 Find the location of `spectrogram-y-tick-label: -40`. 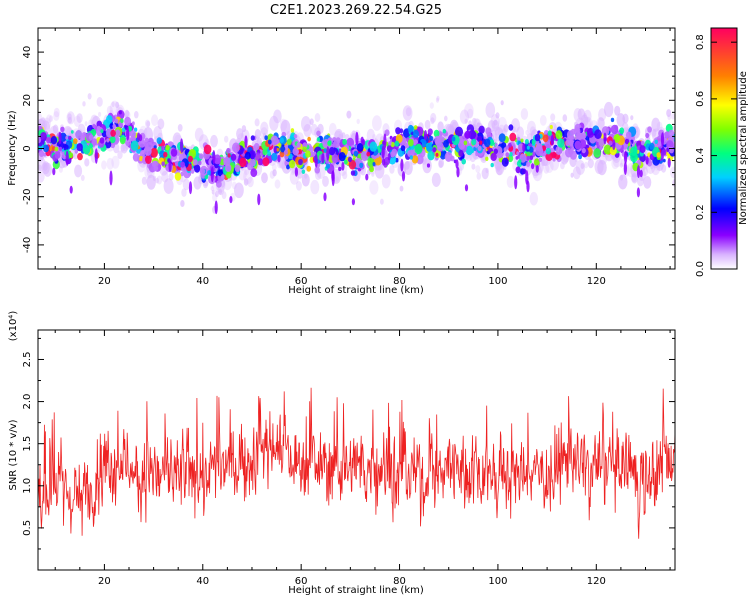

spectrogram-y-tick-label: -40 is located at coordinates (27, 245).